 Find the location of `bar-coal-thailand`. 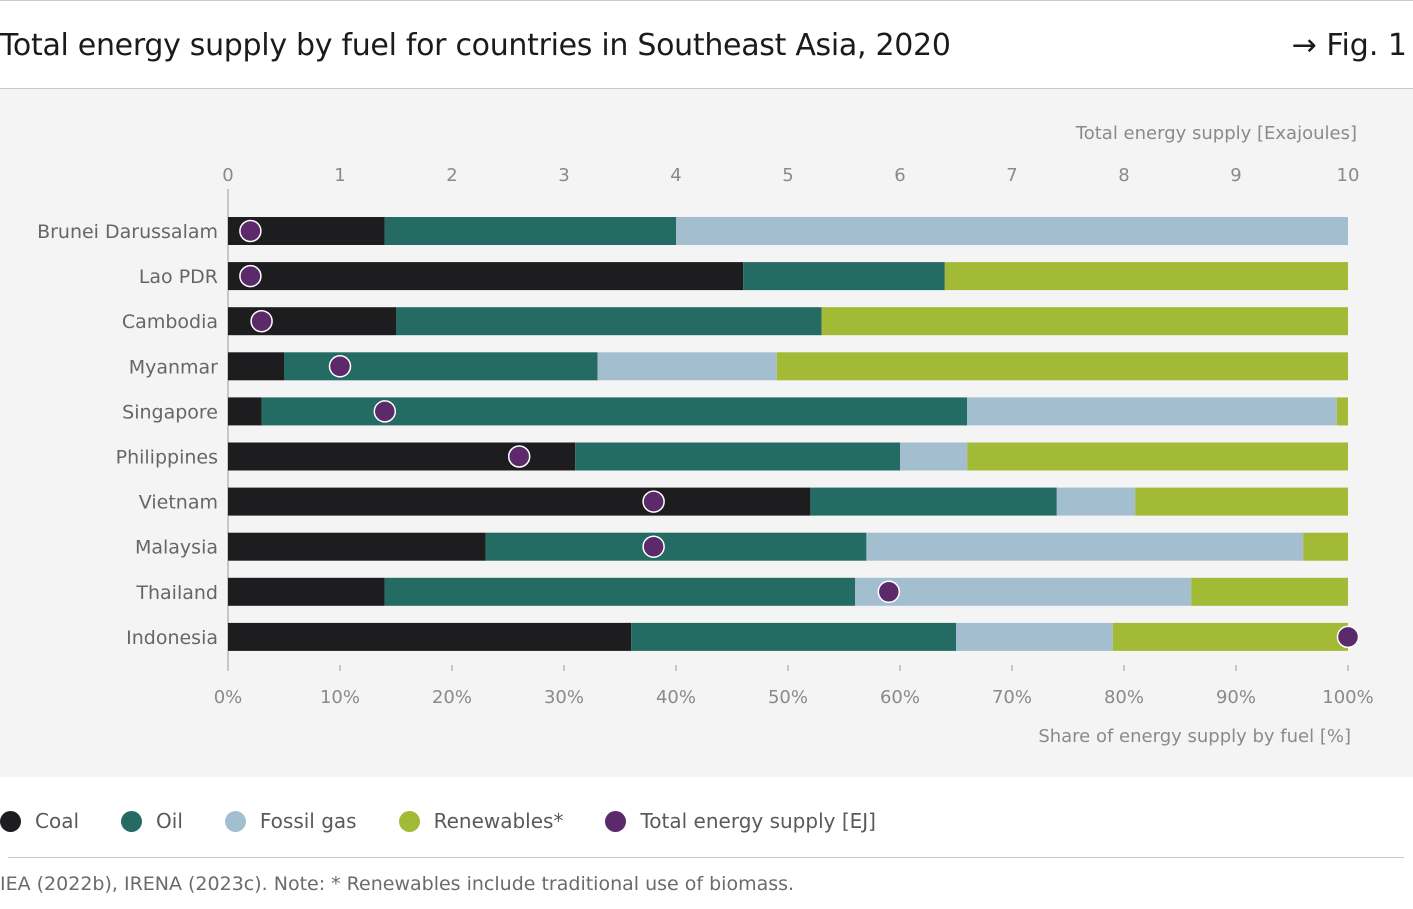

bar-coal-thailand is located at coordinates (306, 591).